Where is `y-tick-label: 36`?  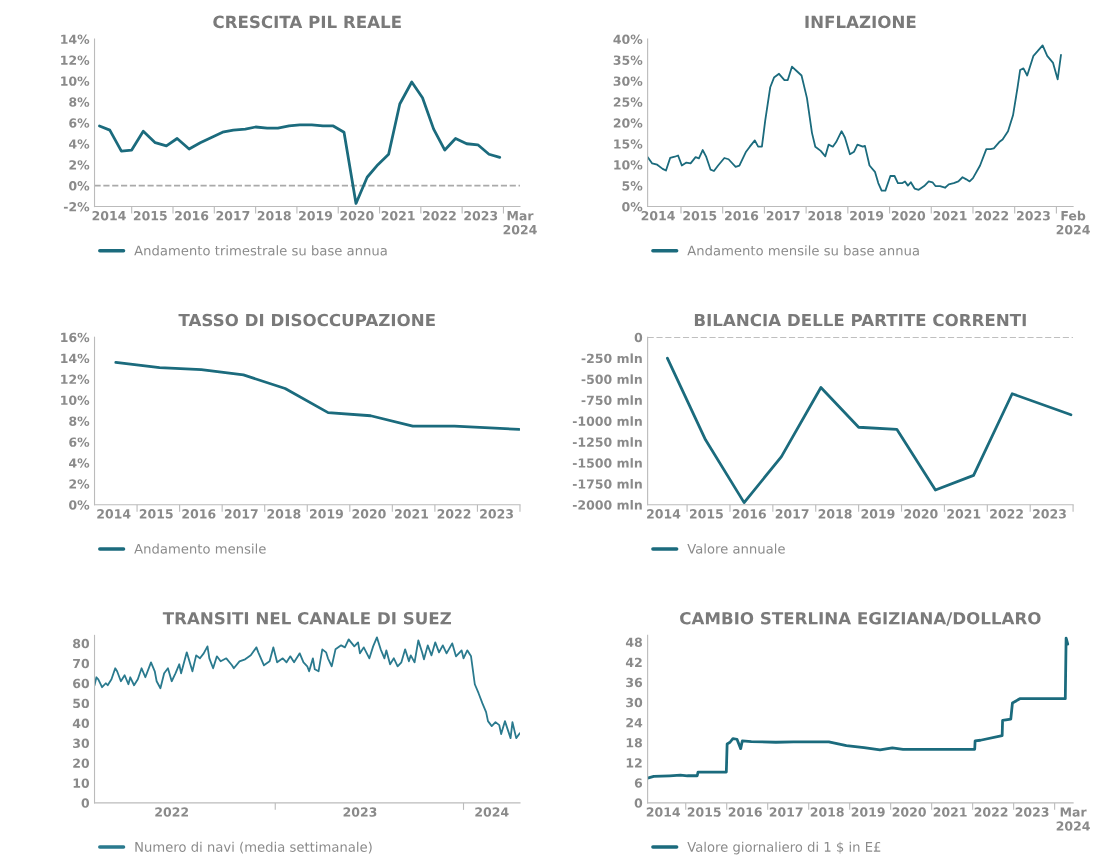
y-tick-label: 36 is located at coordinates (634, 682).